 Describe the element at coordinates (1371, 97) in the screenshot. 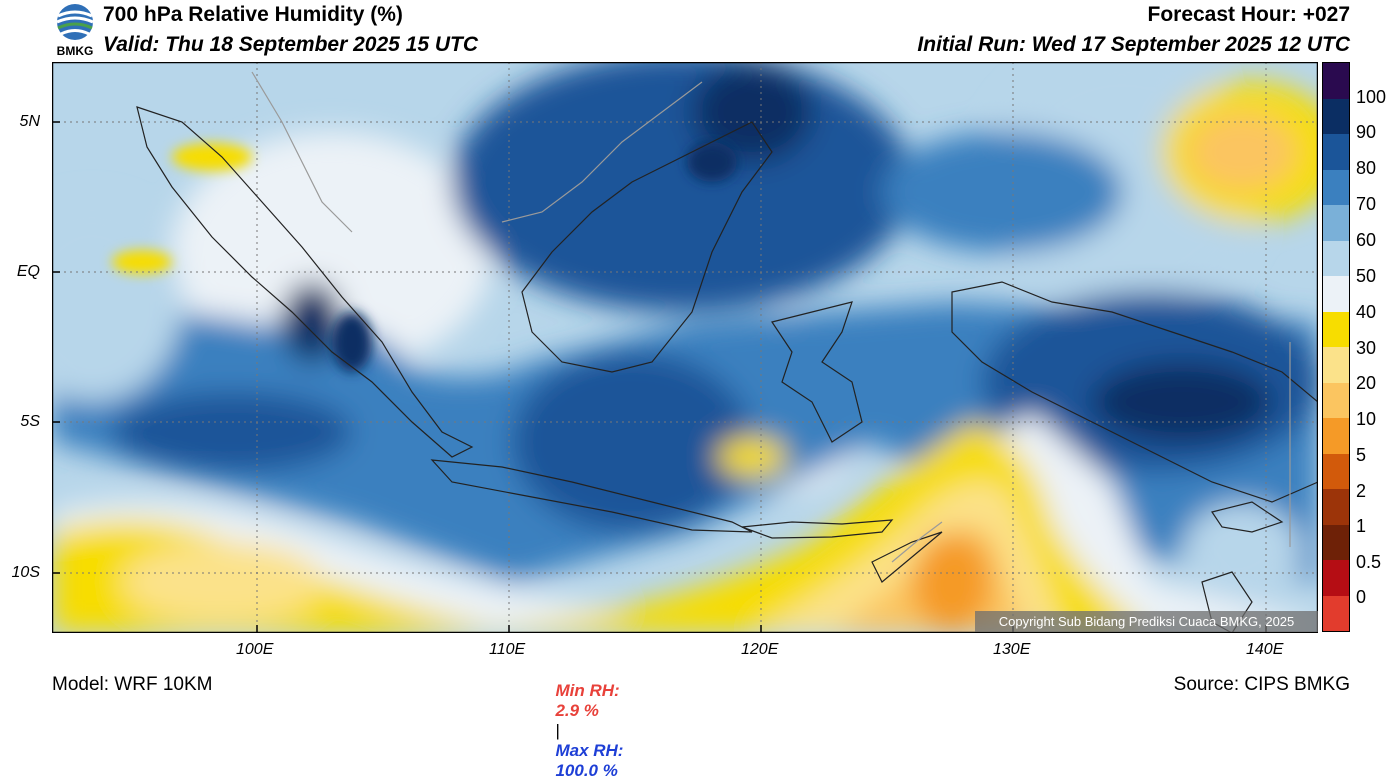

I see `colorbar-label-100: 100` at that location.